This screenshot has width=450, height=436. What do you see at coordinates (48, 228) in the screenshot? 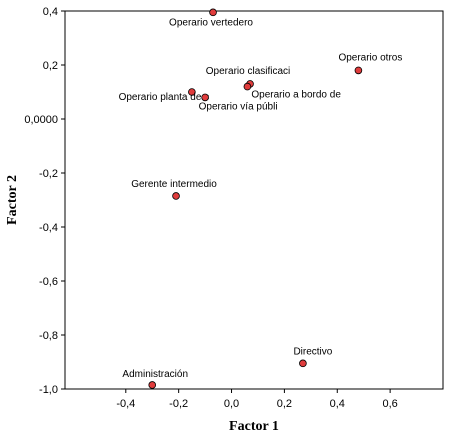
I see `y-tick-label: -0,4` at bounding box center [48, 228].